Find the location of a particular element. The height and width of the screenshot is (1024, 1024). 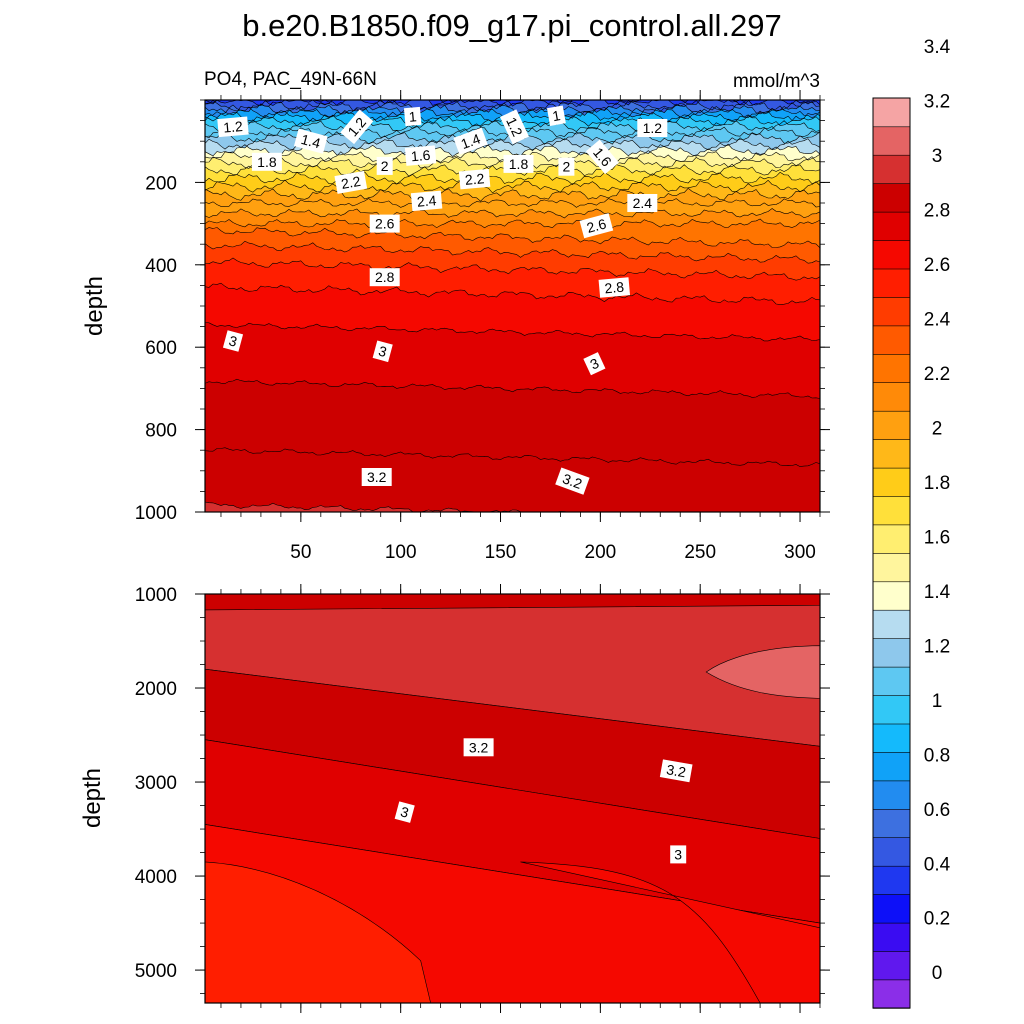

colorbar-label: 1.6 is located at coordinates (937, 537).